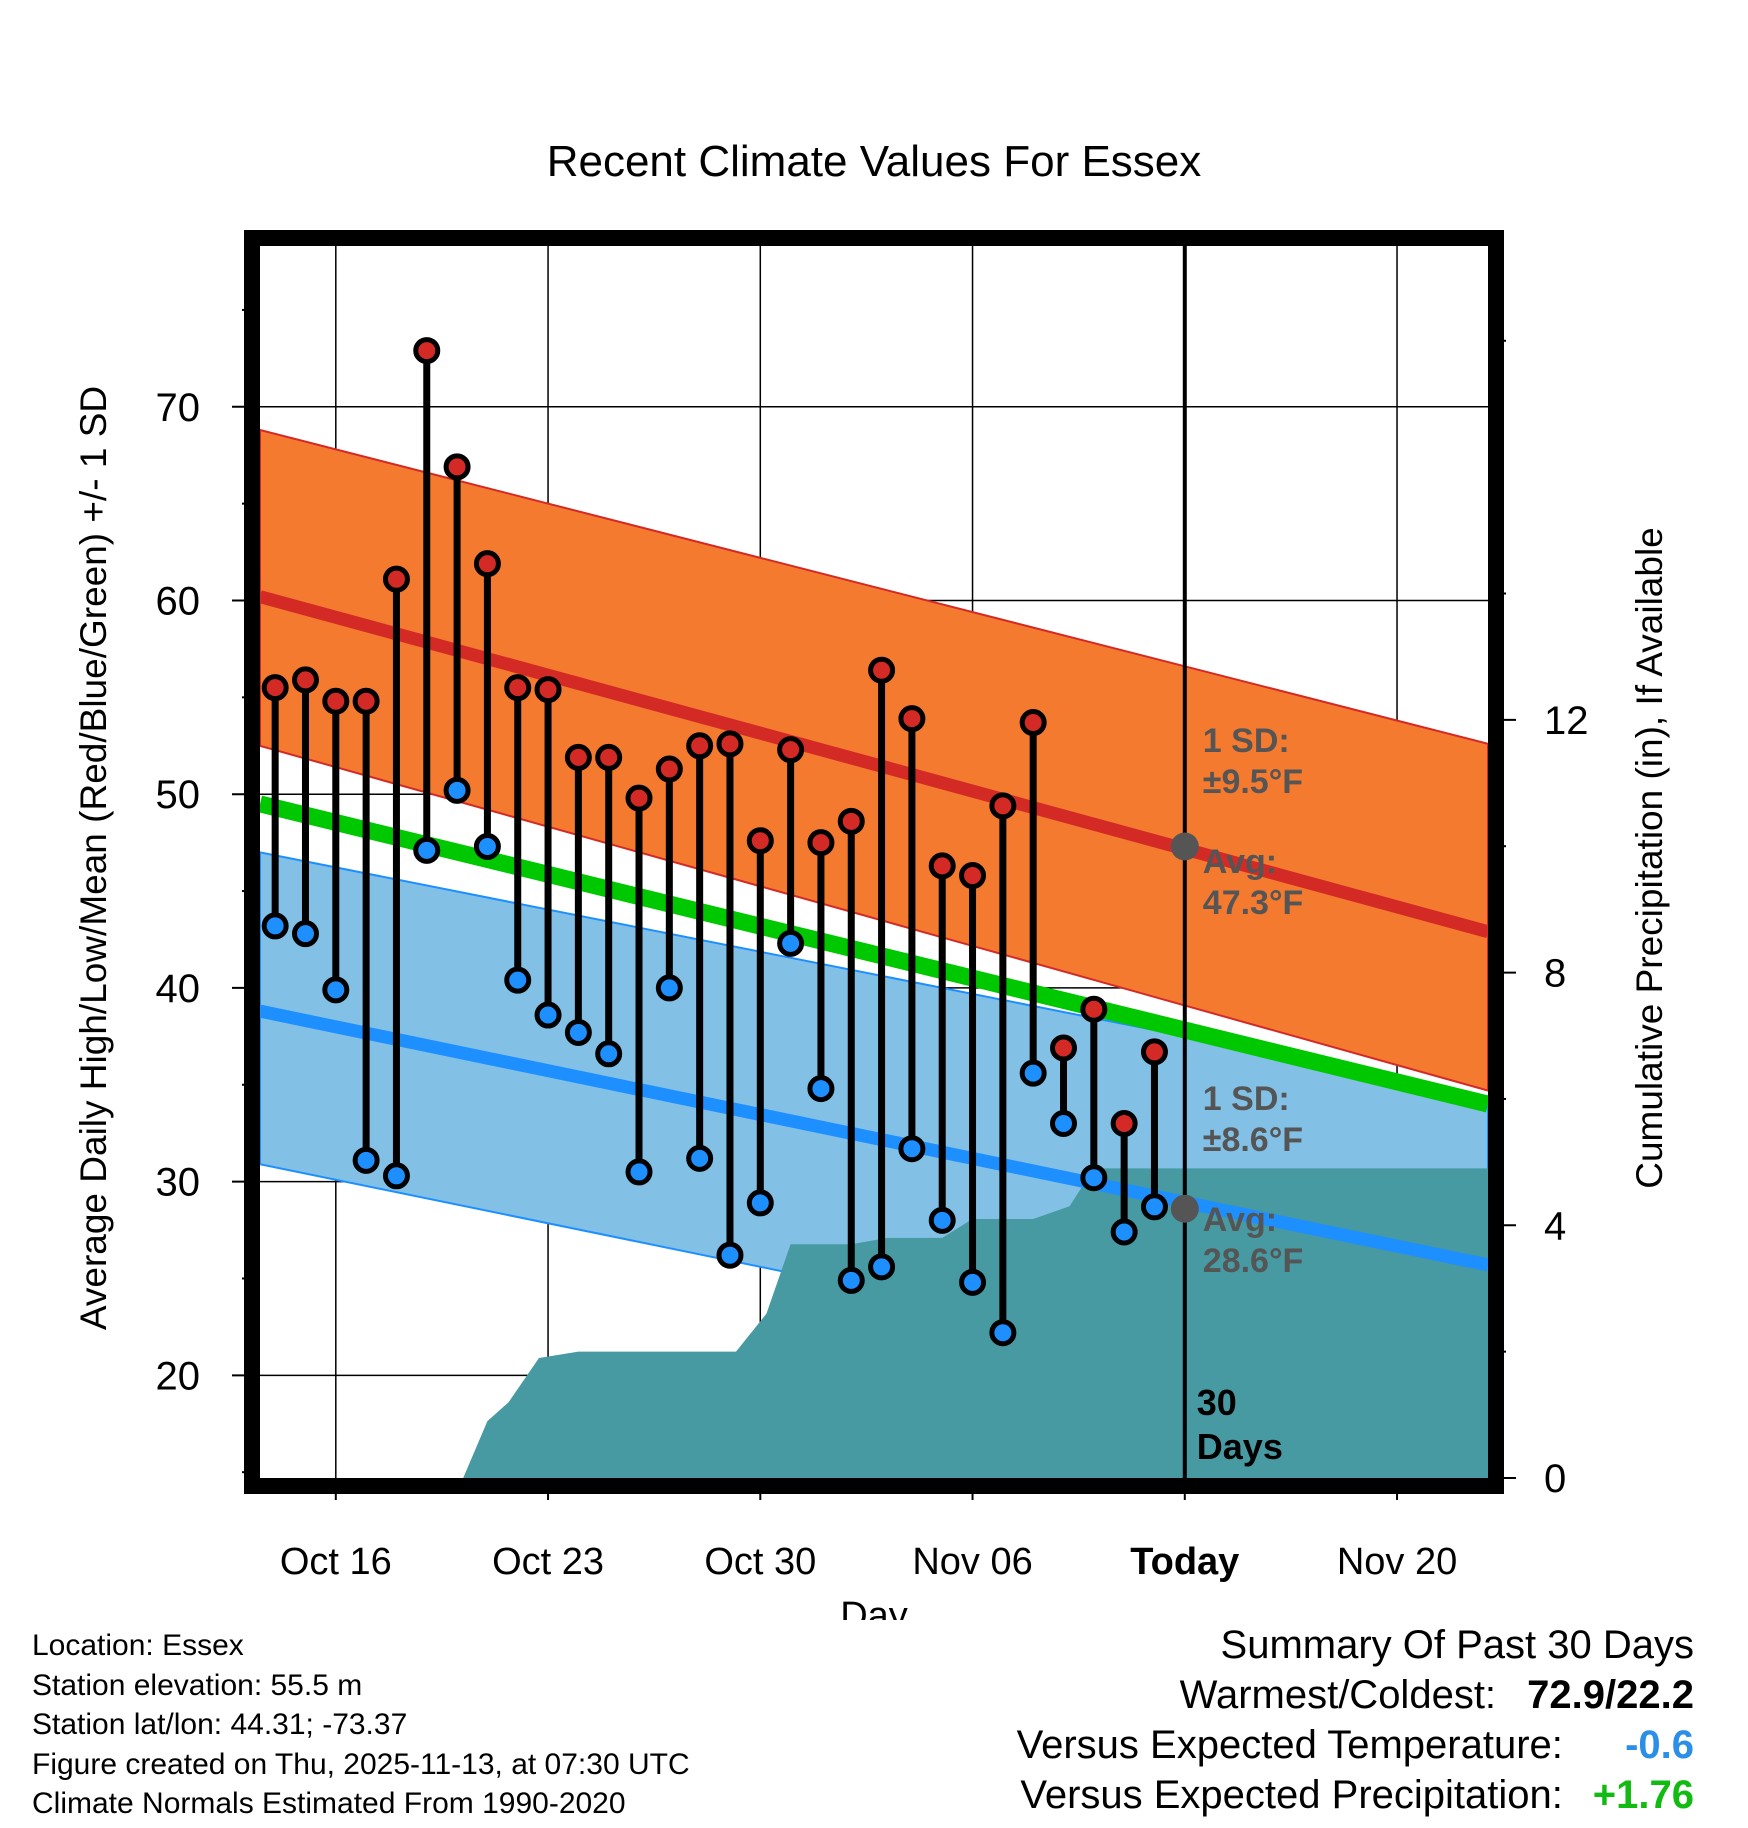 The height and width of the screenshot is (1828, 1748). What do you see at coordinates (874, 1138) in the screenshot?
I see `normal-low-line` at bounding box center [874, 1138].